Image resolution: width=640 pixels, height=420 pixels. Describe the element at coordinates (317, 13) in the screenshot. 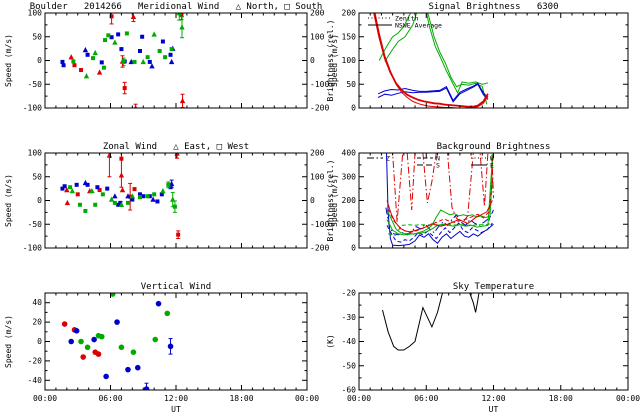

I see `tick-label: 200` at that location.